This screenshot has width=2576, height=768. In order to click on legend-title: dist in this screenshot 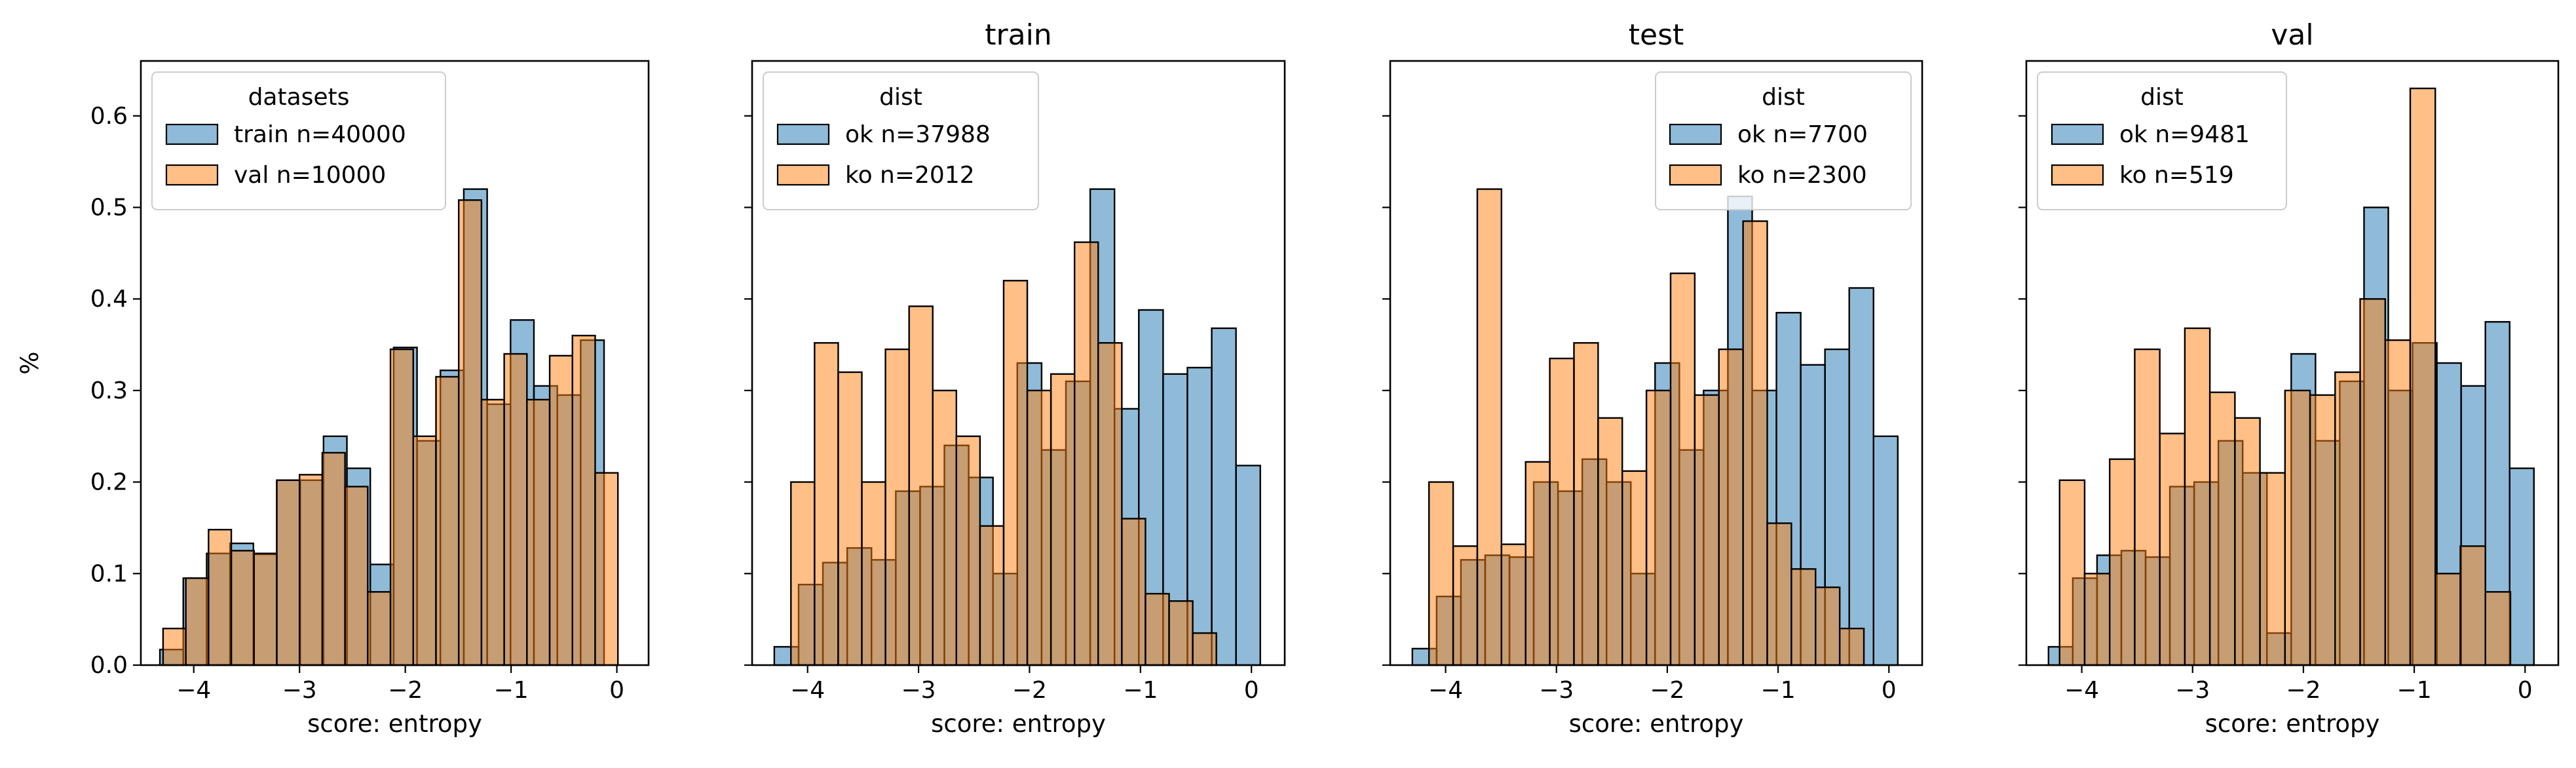, I will do `click(901, 97)`.